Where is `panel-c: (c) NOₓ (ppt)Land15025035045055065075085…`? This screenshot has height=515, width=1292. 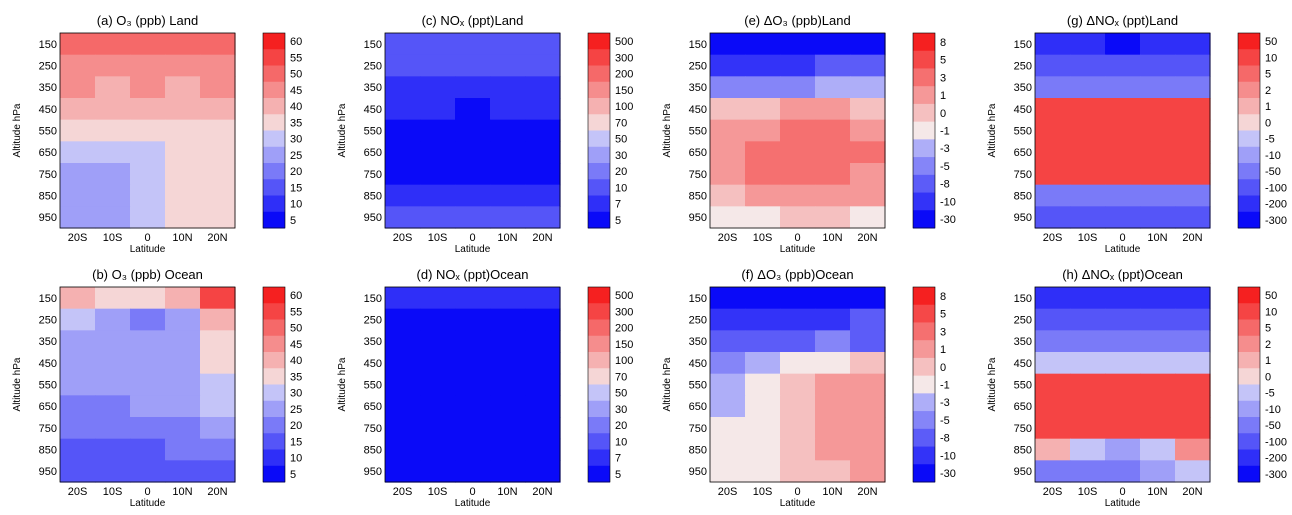
panel-c: (c) NOₓ (ppt)Land15025035045055065075085… is located at coordinates (485, 134).